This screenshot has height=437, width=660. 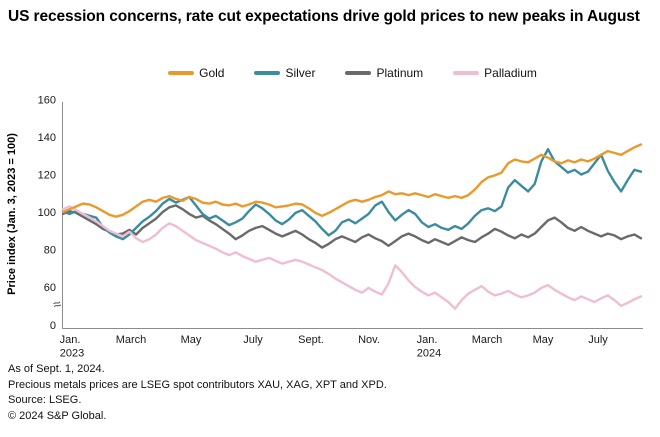 What do you see at coordinates (212, 73) in the screenshot?
I see `legend-label-gold: Gold` at bounding box center [212, 73].